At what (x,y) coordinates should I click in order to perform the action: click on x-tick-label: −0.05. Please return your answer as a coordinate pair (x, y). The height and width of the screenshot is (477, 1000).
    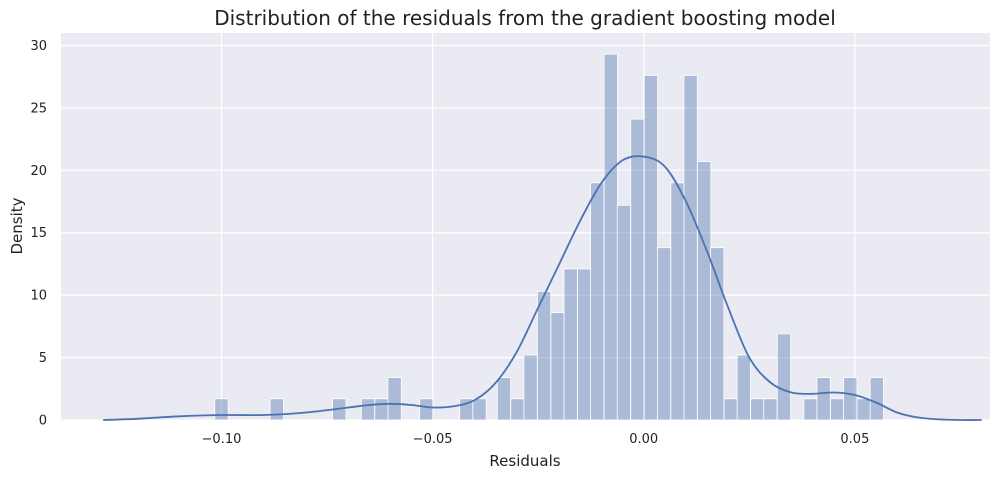
    Looking at the image, I should click on (433, 439).